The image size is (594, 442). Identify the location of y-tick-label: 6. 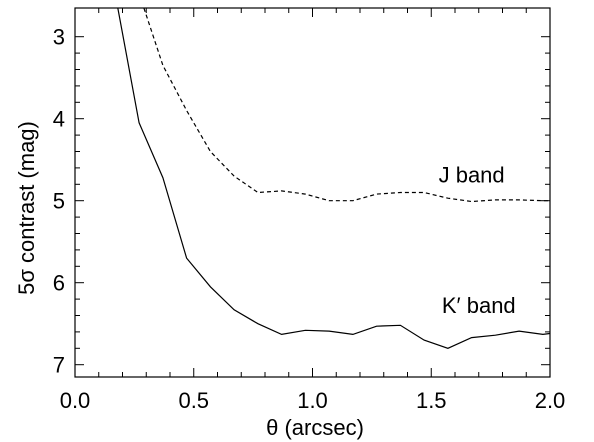
(59, 283).